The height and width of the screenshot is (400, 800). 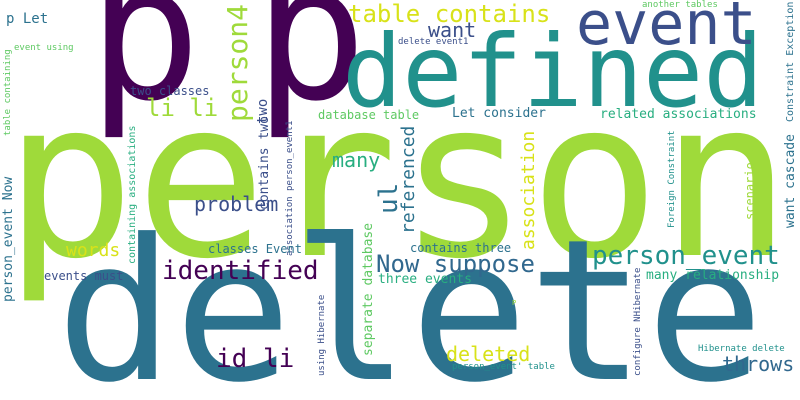 What do you see at coordinates (686, 256) in the screenshot?
I see `word-person-event: person_event` at bounding box center [686, 256].